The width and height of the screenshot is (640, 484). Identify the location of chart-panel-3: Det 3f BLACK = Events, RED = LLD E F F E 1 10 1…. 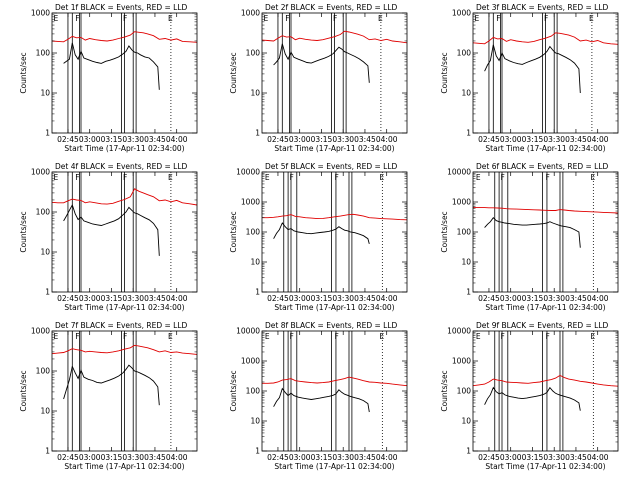
(529, 78).